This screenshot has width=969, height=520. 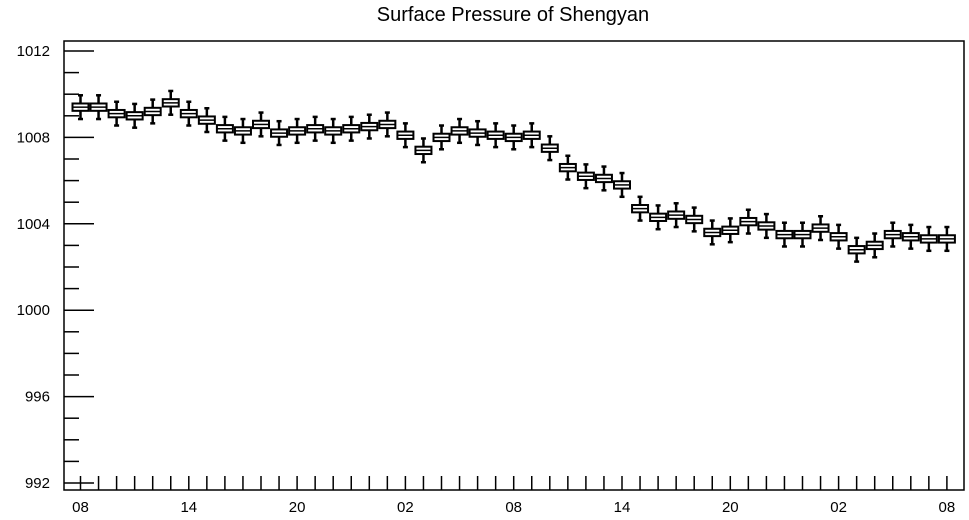 What do you see at coordinates (55, 267) in the screenshot?
I see `y-axis: 992 996 1000 1004 1008 1012` at bounding box center [55, 267].